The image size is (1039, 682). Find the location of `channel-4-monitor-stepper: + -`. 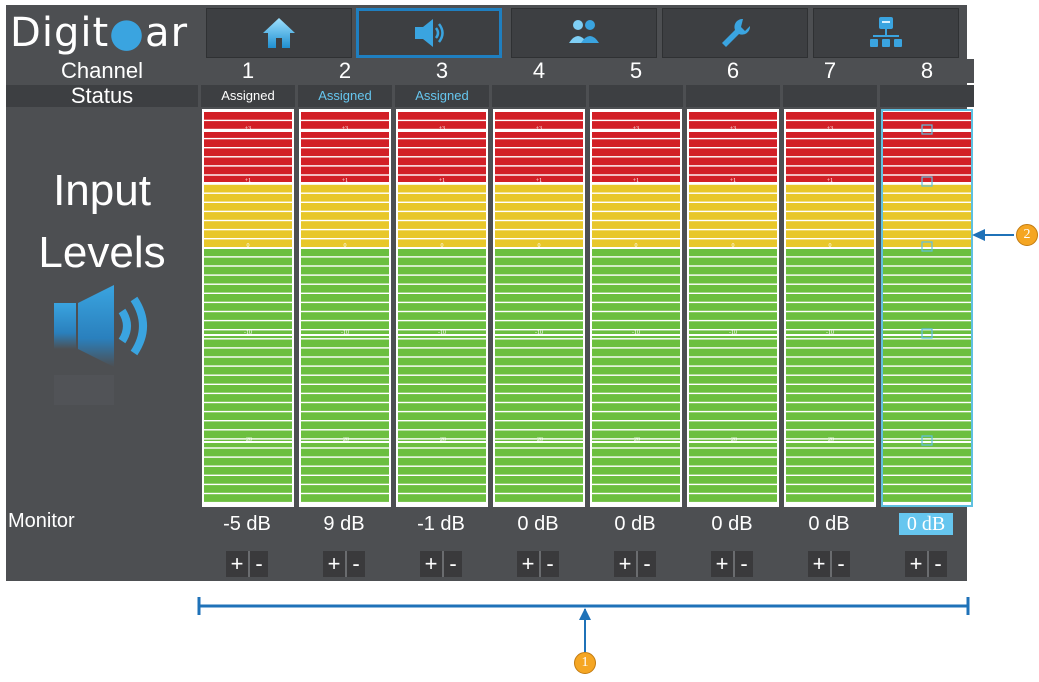

channel-4-monitor-stepper: + - is located at coordinates (538, 564).